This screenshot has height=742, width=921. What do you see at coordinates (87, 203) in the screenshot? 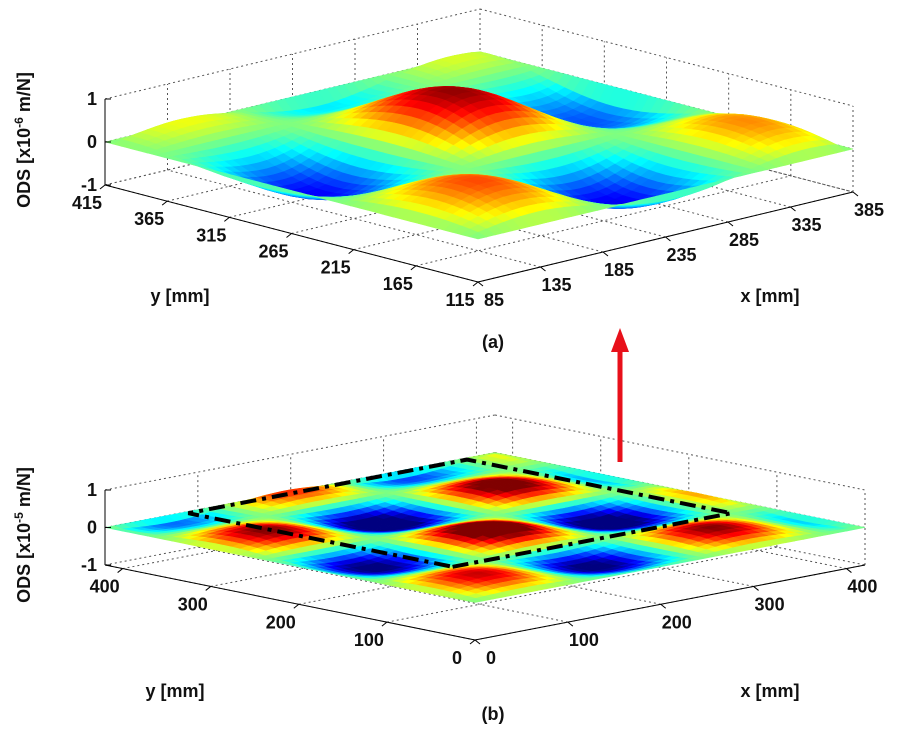
I see `y-tick-label: 415` at bounding box center [87, 203].